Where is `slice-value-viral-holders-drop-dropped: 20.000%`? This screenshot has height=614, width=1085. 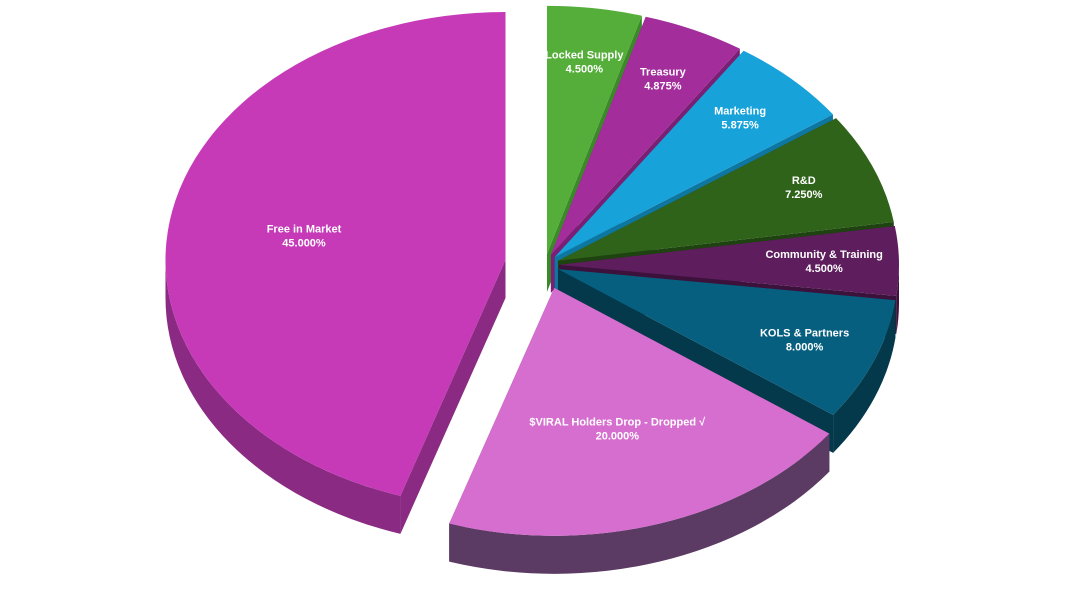 slice-value-viral-holders-drop-dropped: 20.000% is located at coordinates (618, 436).